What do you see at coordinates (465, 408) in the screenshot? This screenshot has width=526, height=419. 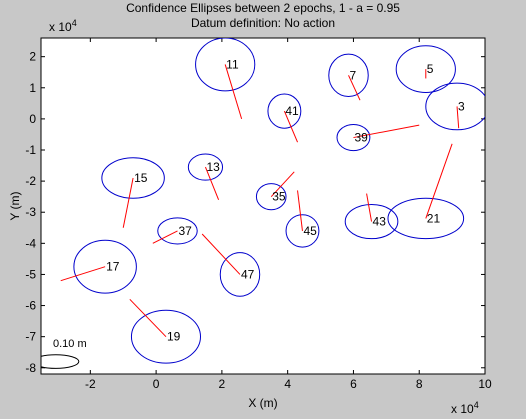 I see `x-exponent-label: x 104` at bounding box center [465, 408].